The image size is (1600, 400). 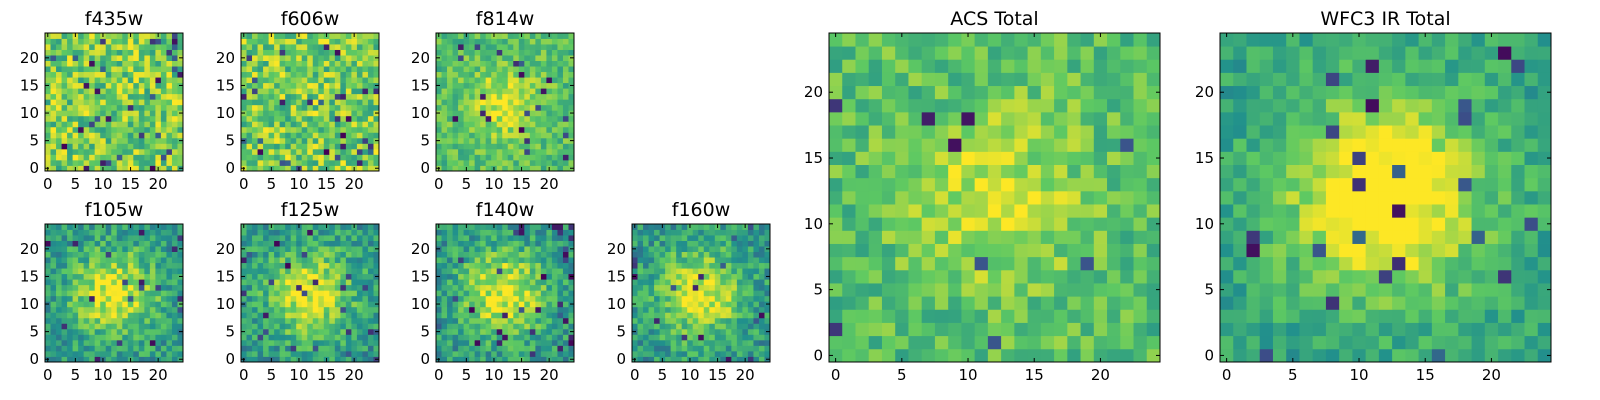 I want to click on y-tick-label: 15, so click(x=225, y=85).